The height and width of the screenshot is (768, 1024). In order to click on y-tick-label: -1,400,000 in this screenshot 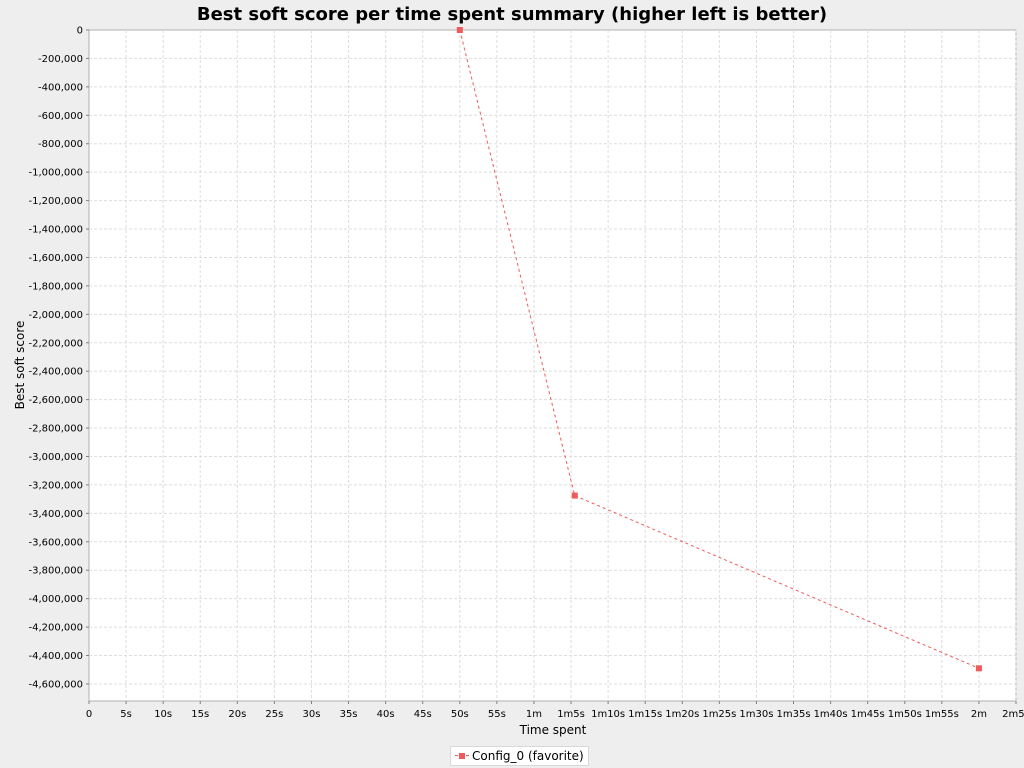, I will do `click(55, 230)`.